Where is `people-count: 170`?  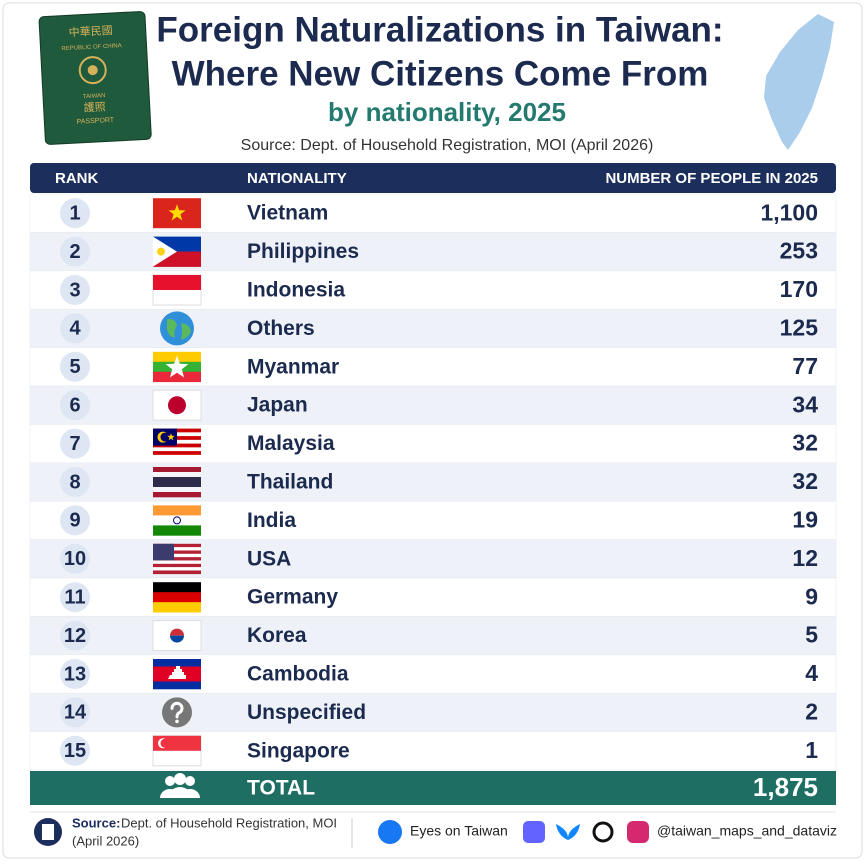
people-count: 170 is located at coordinates (799, 289).